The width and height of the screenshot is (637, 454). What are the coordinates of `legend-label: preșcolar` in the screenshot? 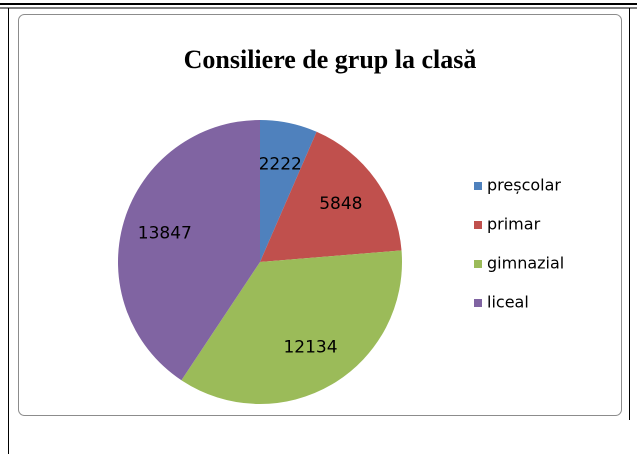 It's located at (524, 185).